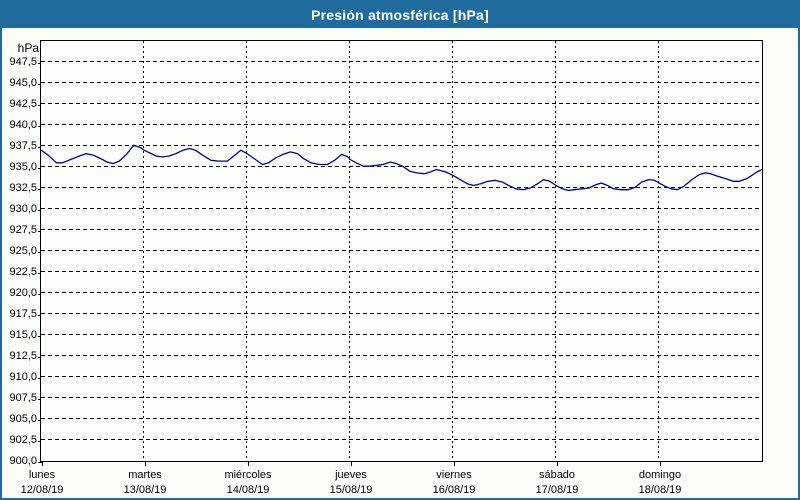 Image resolution: width=800 pixels, height=500 pixels. Describe the element at coordinates (660, 483) in the screenshot. I see `x-tick-label: domingo 18/08/19` at that location.